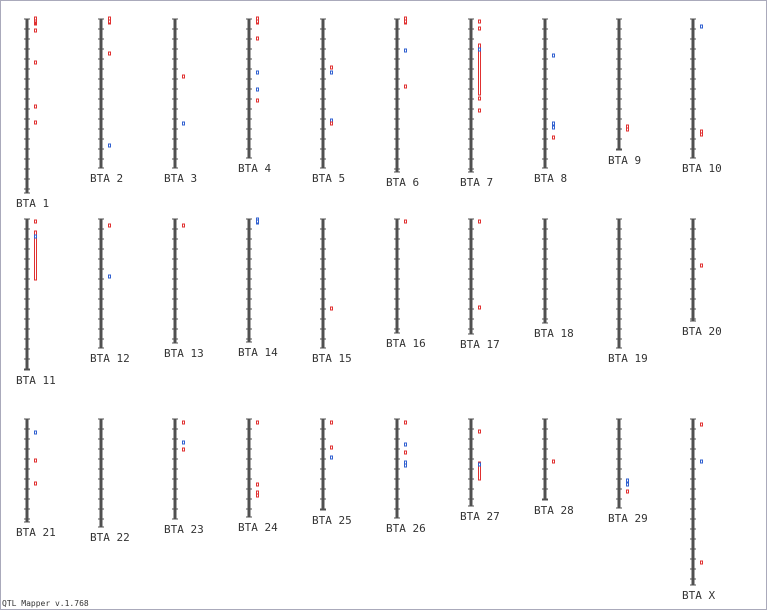 This screenshot has width=767, height=610. Describe the element at coordinates (406, 343) in the screenshot. I see `chromosome-label: BTA 16` at that location.